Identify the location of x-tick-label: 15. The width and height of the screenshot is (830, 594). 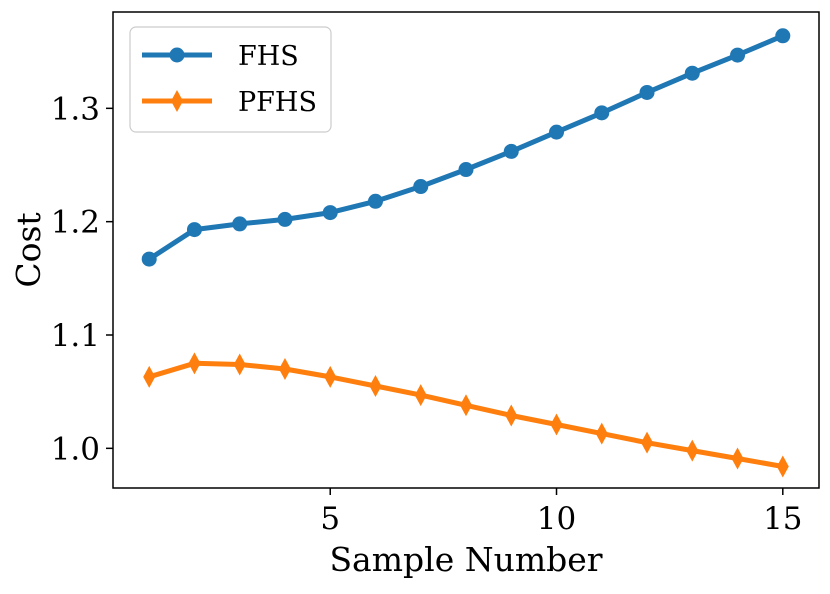
(782, 519).